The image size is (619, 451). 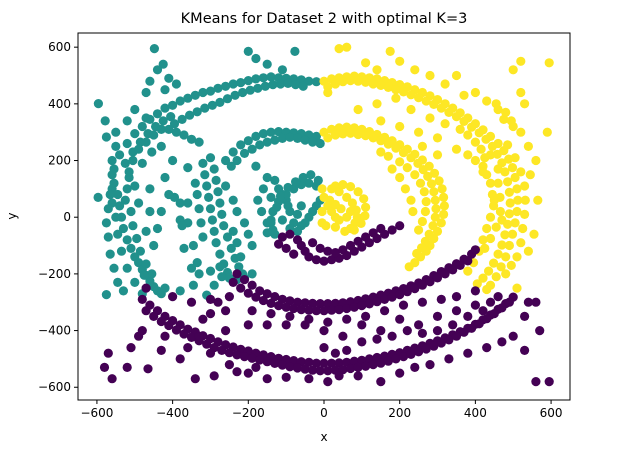 I want to click on x-tick-label: 400, so click(x=475, y=413).